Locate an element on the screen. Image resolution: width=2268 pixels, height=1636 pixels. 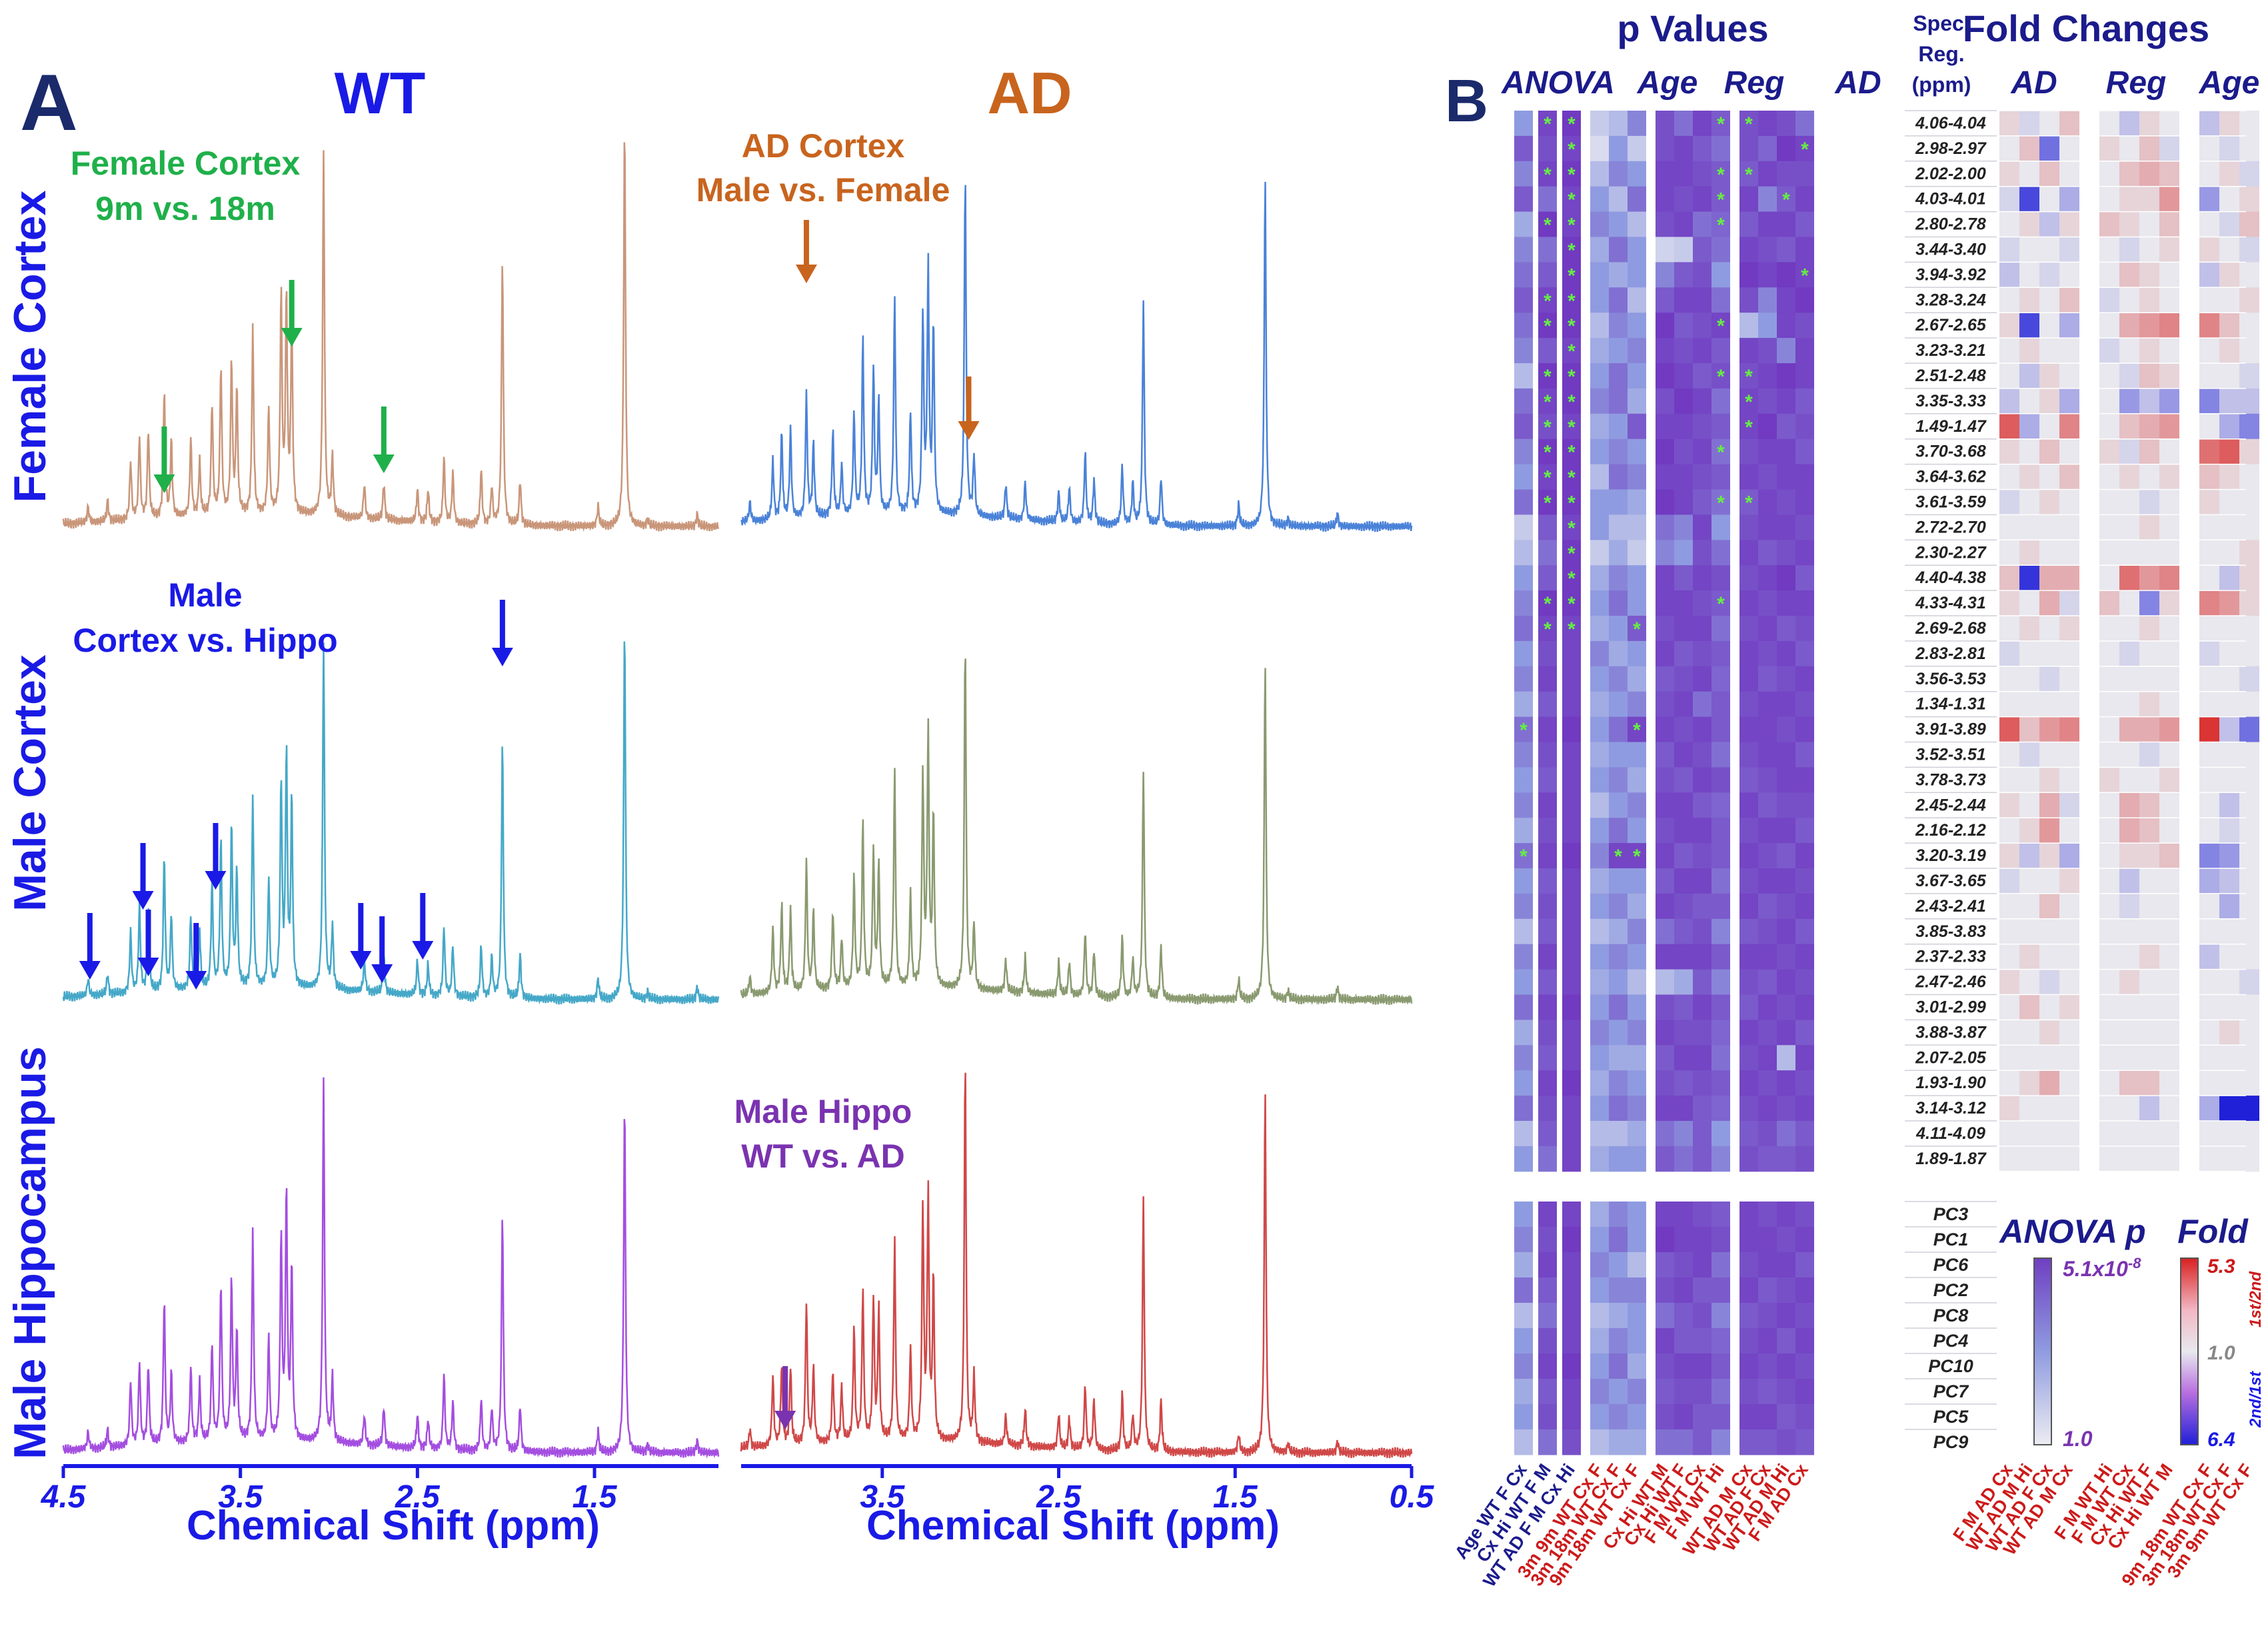
pc-label: PC1 is located at coordinates (1951, 1239).